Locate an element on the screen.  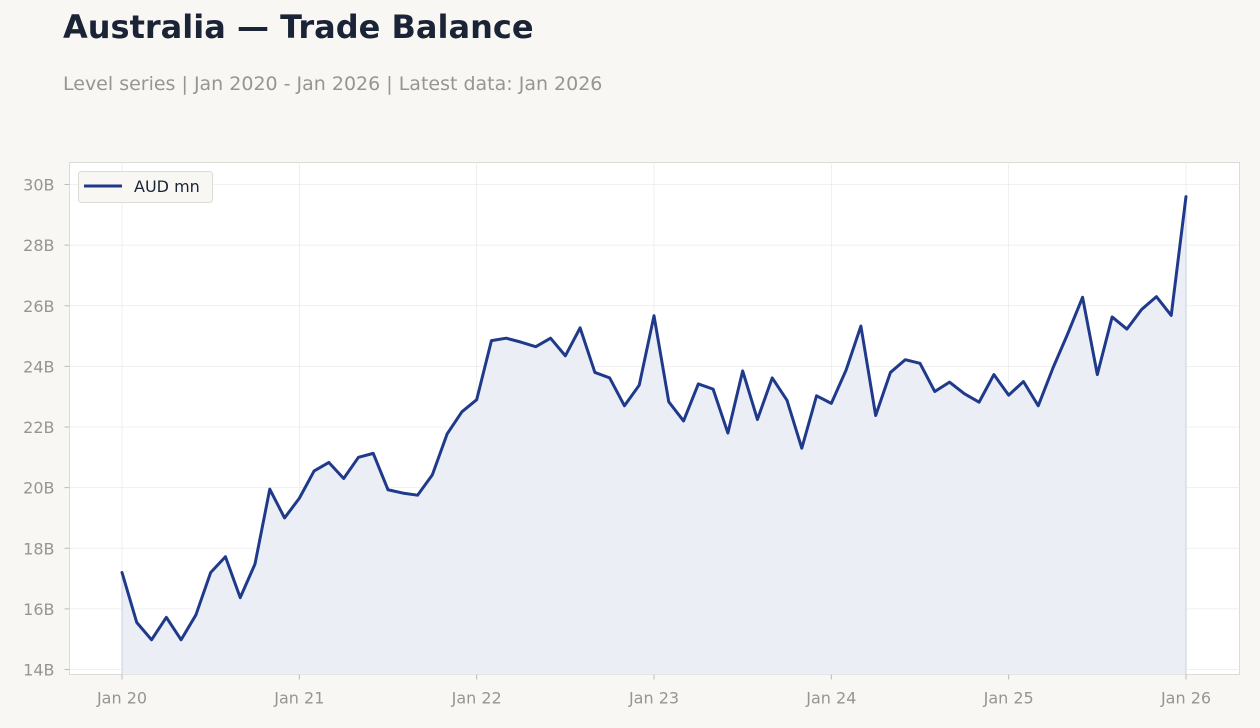
y-tick-label: 26B is located at coordinates (38, 306).